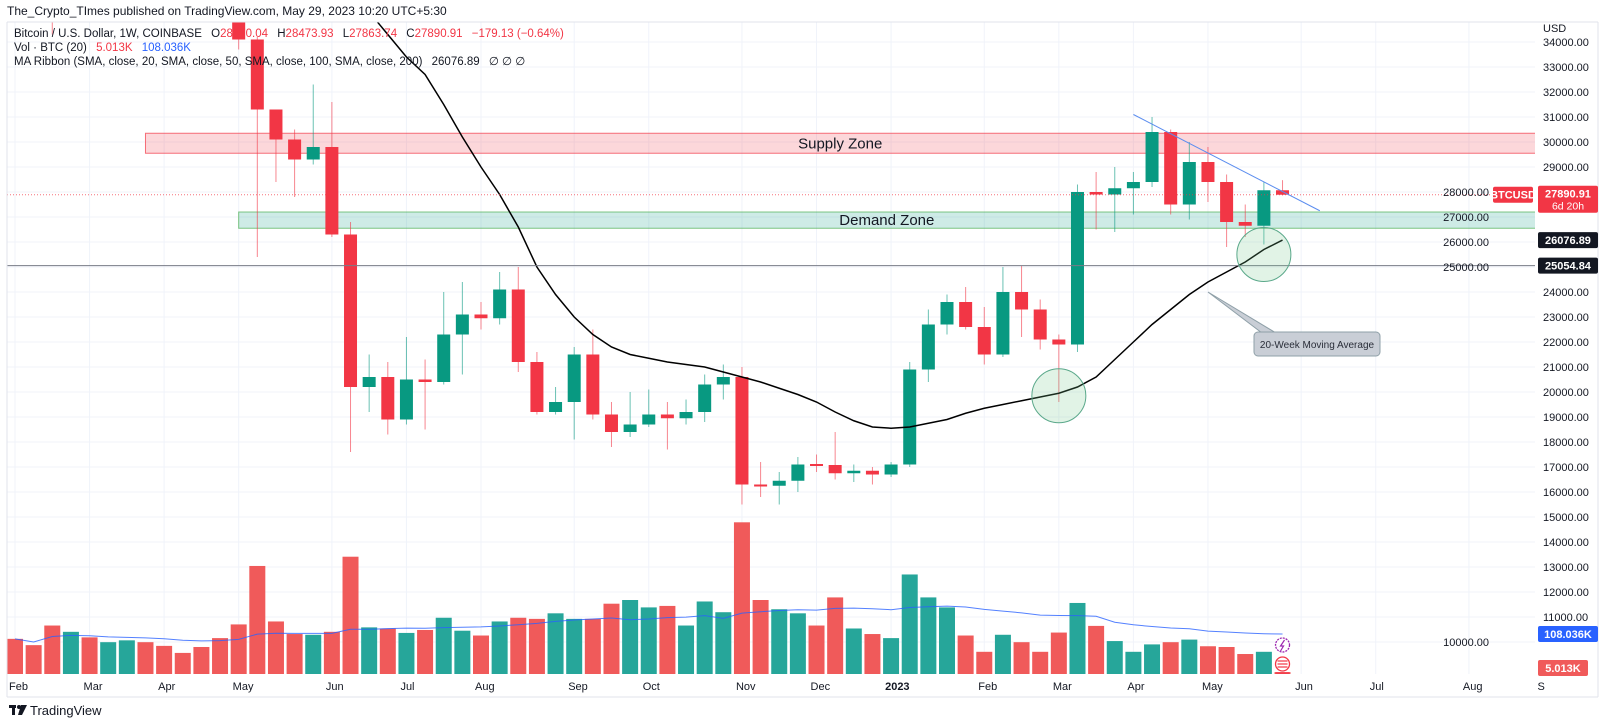 The width and height of the screenshot is (1600, 726). I want to click on time-tick-label: Feb, so click(987, 687).